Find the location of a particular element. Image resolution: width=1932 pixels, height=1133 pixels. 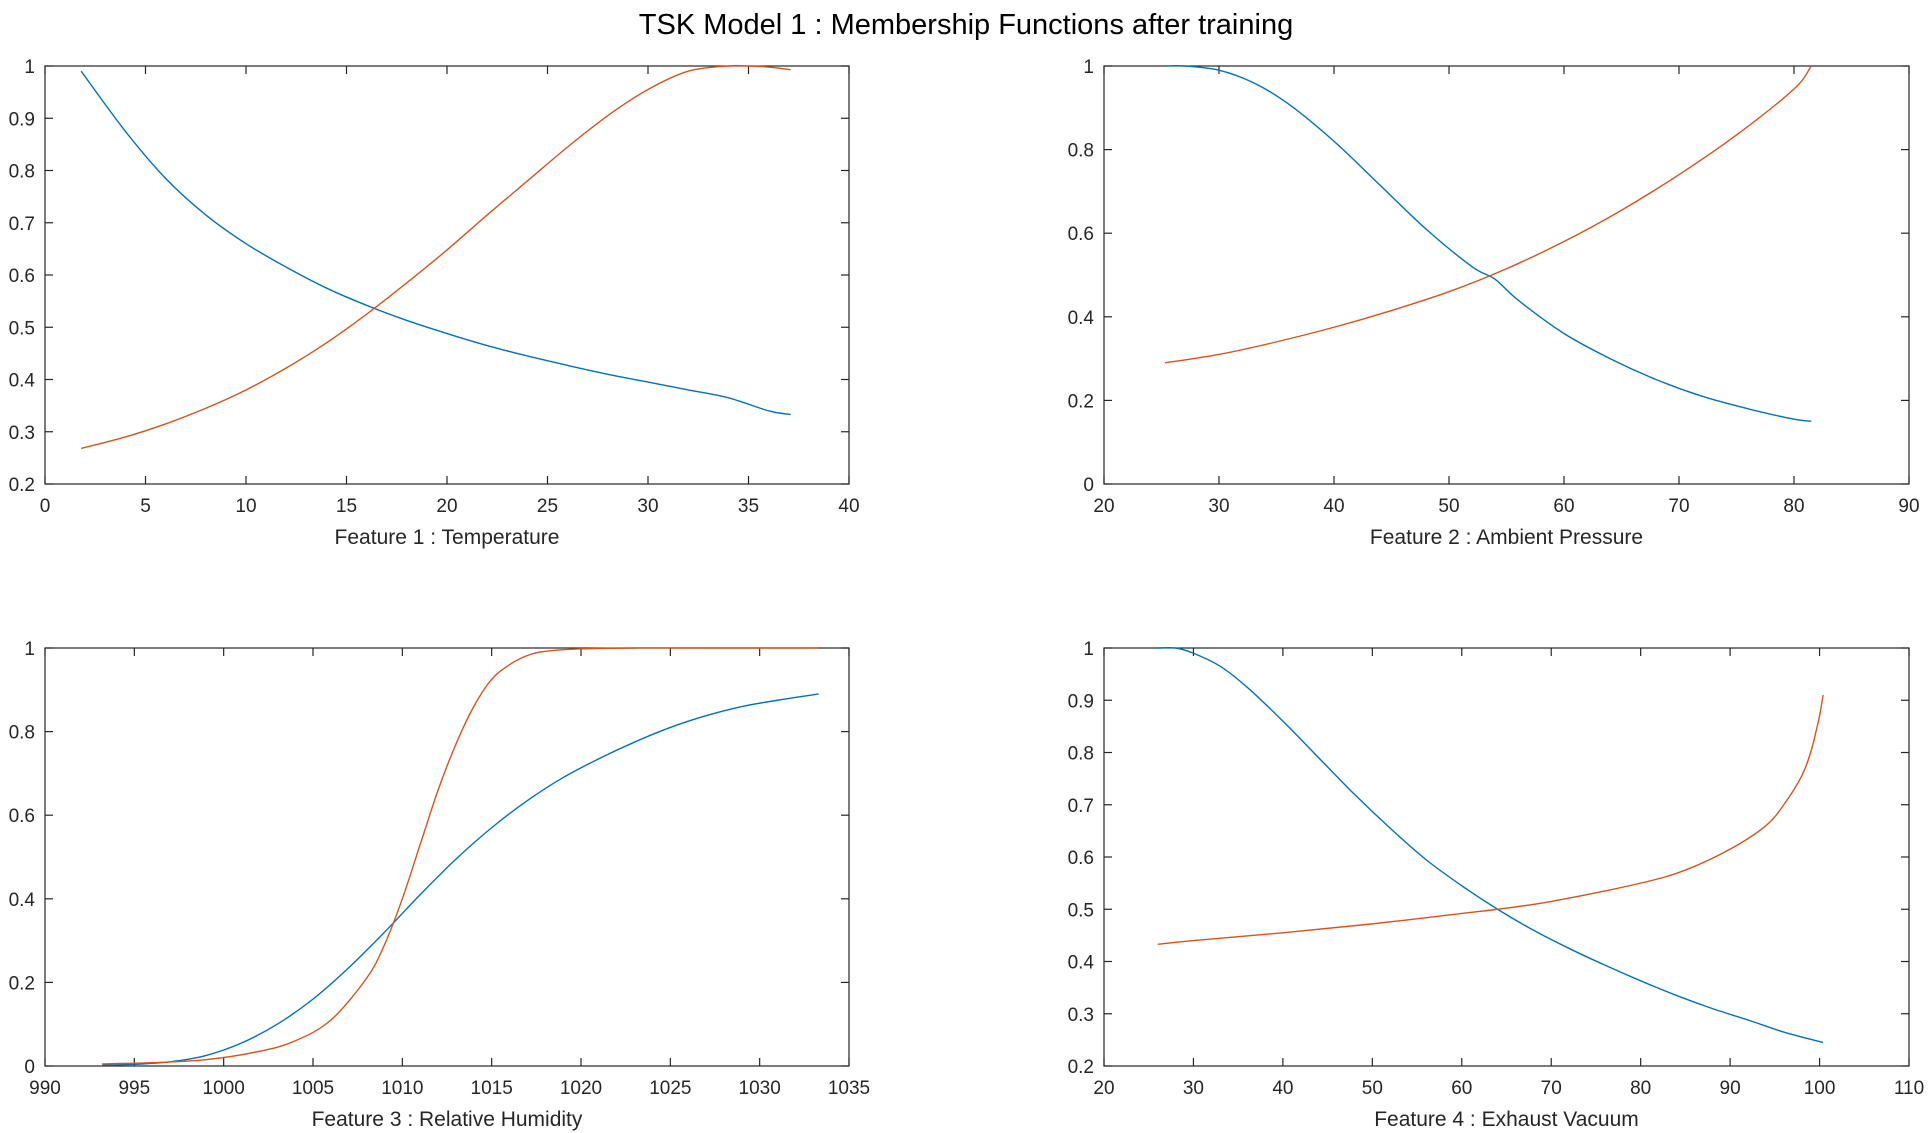

x-tick-label: 995 is located at coordinates (134, 1088).